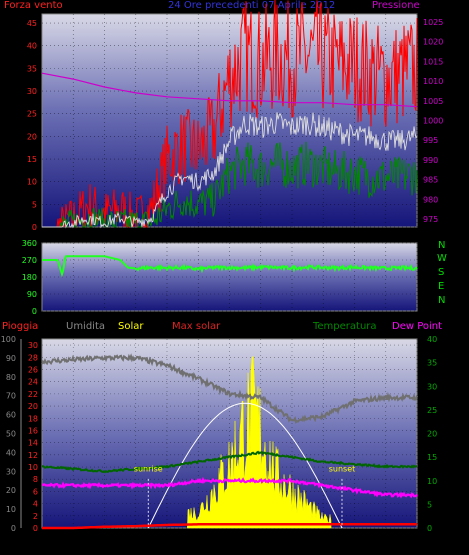 The width and height of the screenshot is (469, 555). Describe the element at coordinates (229, 487) in the screenshot. I see `dew-point-series` at that location.